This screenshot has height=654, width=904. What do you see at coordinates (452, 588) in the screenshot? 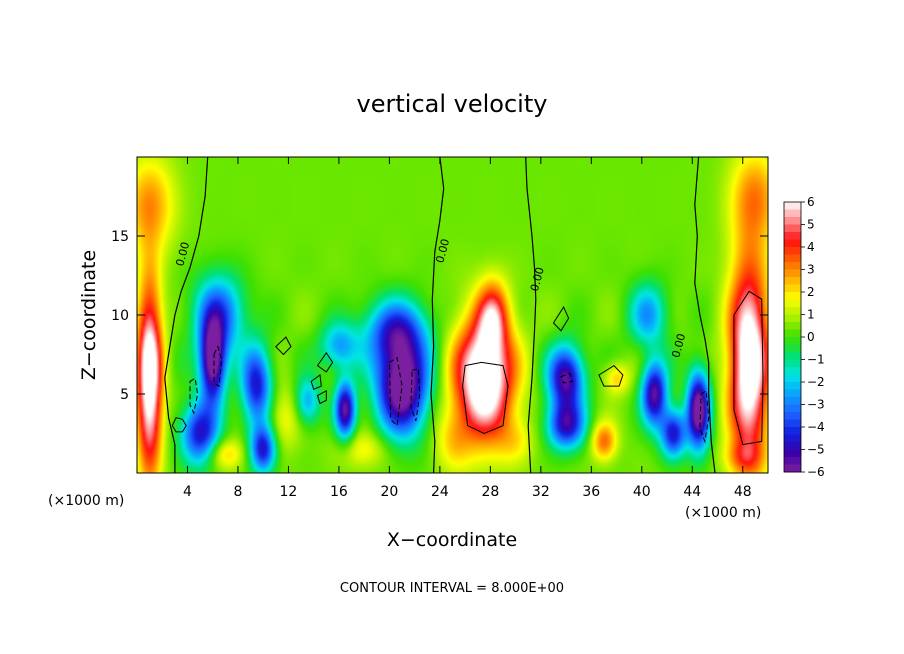
I see `contour-interval-note: CONTOUR INTERVAL = 8.000E+00` at bounding box center [452, 588].